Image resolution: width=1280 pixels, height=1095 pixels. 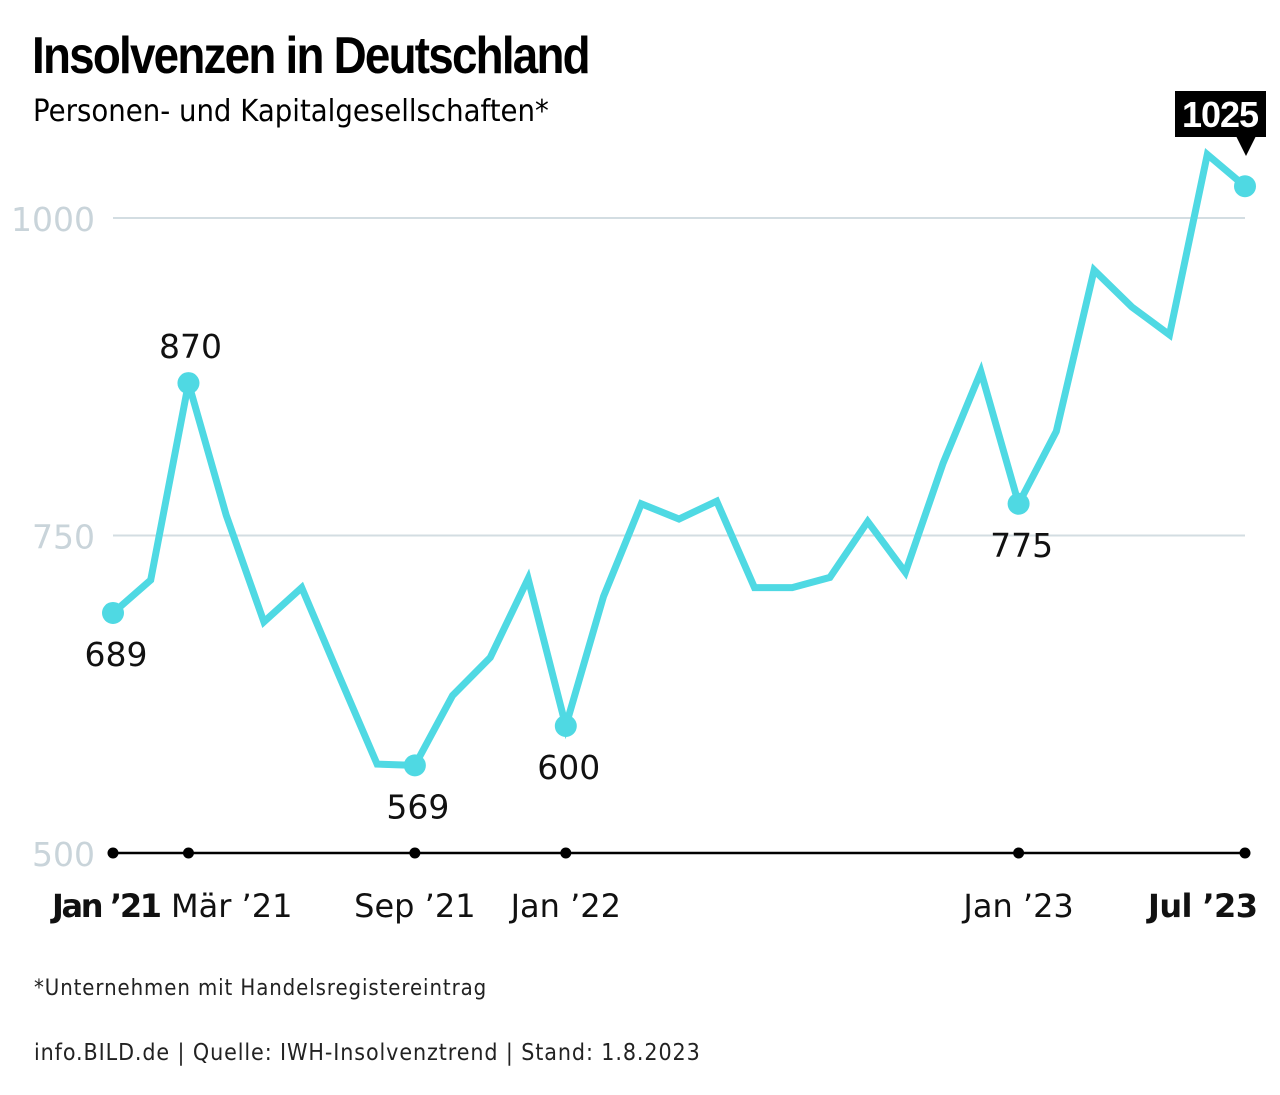 I want to click on data-label: 569, so click(x=417, y=806).